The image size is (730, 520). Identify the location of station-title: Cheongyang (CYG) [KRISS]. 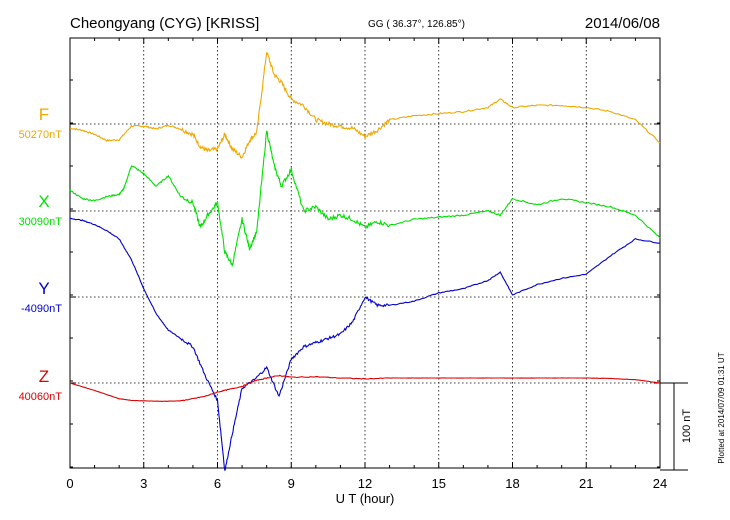
(164, 23).